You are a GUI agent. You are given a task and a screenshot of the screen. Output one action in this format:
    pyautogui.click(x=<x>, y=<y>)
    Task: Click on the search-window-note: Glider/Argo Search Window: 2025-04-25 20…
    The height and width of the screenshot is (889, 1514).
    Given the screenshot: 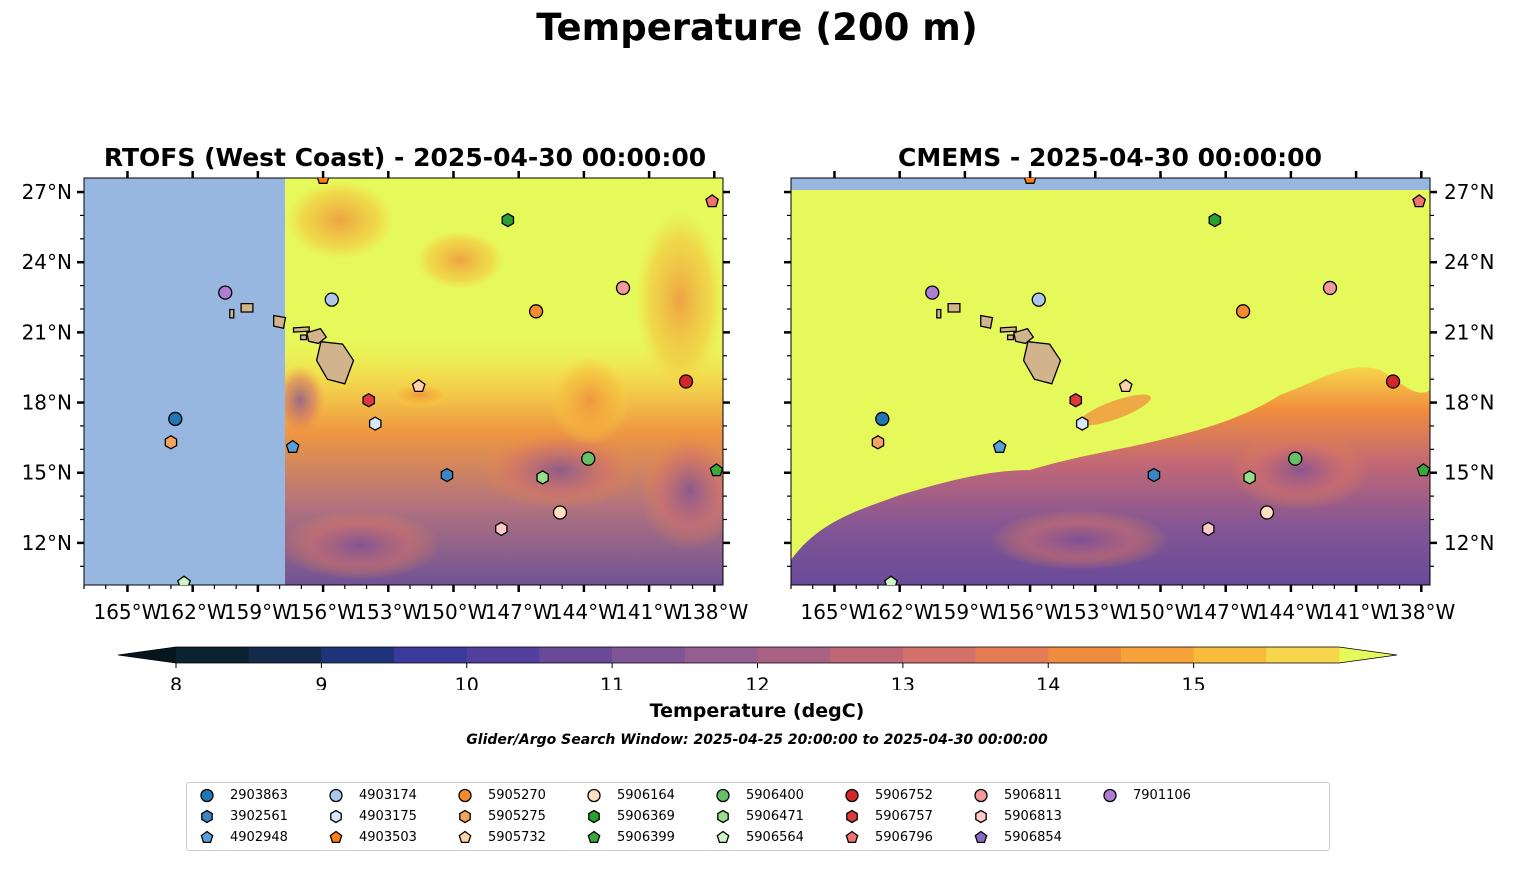 What is the action you would take?
    pyautogui.click(x=757, y=740)
    